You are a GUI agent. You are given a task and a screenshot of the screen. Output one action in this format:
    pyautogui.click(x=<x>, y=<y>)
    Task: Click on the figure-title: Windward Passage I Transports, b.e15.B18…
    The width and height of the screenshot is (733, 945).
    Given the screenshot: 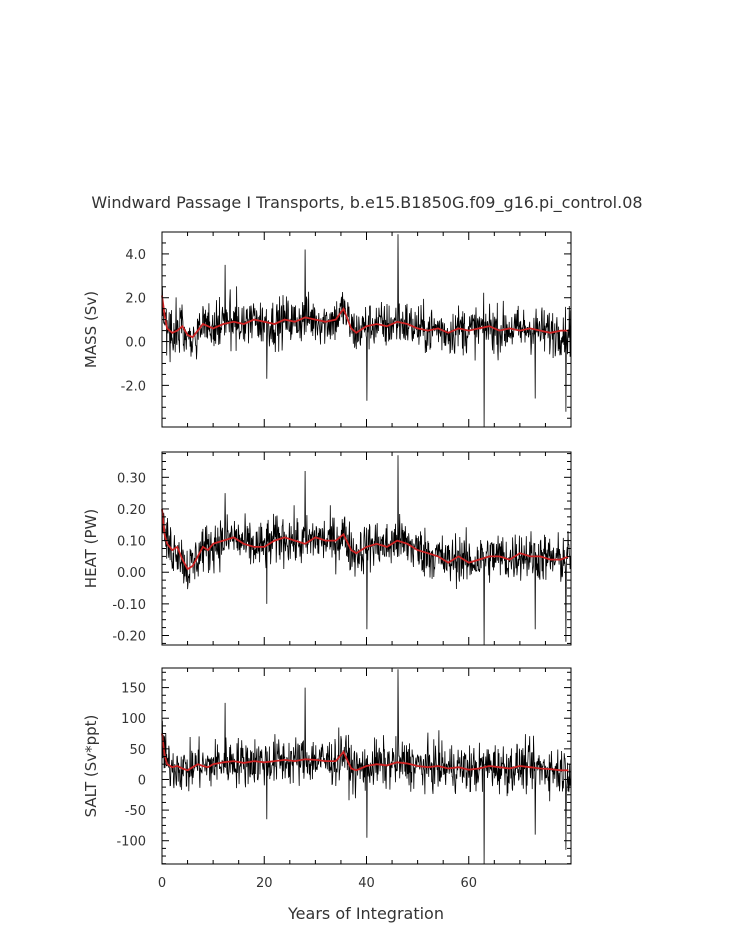 What is the action you would take?
    pyautogui.click(x=366, y=203)
    